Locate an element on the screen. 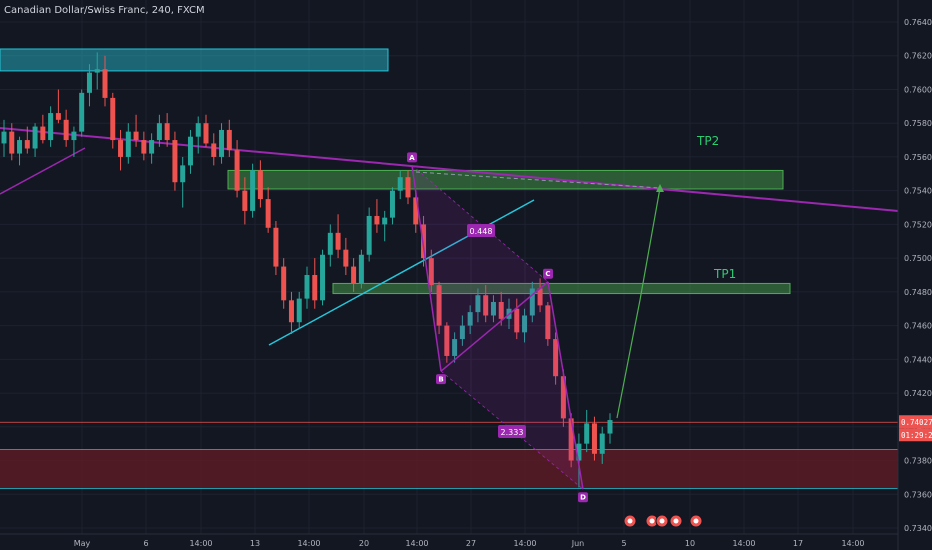 This screenshot has width=932, height=550. current-price-label: 0.74027 is located at coordinates (916, 422).